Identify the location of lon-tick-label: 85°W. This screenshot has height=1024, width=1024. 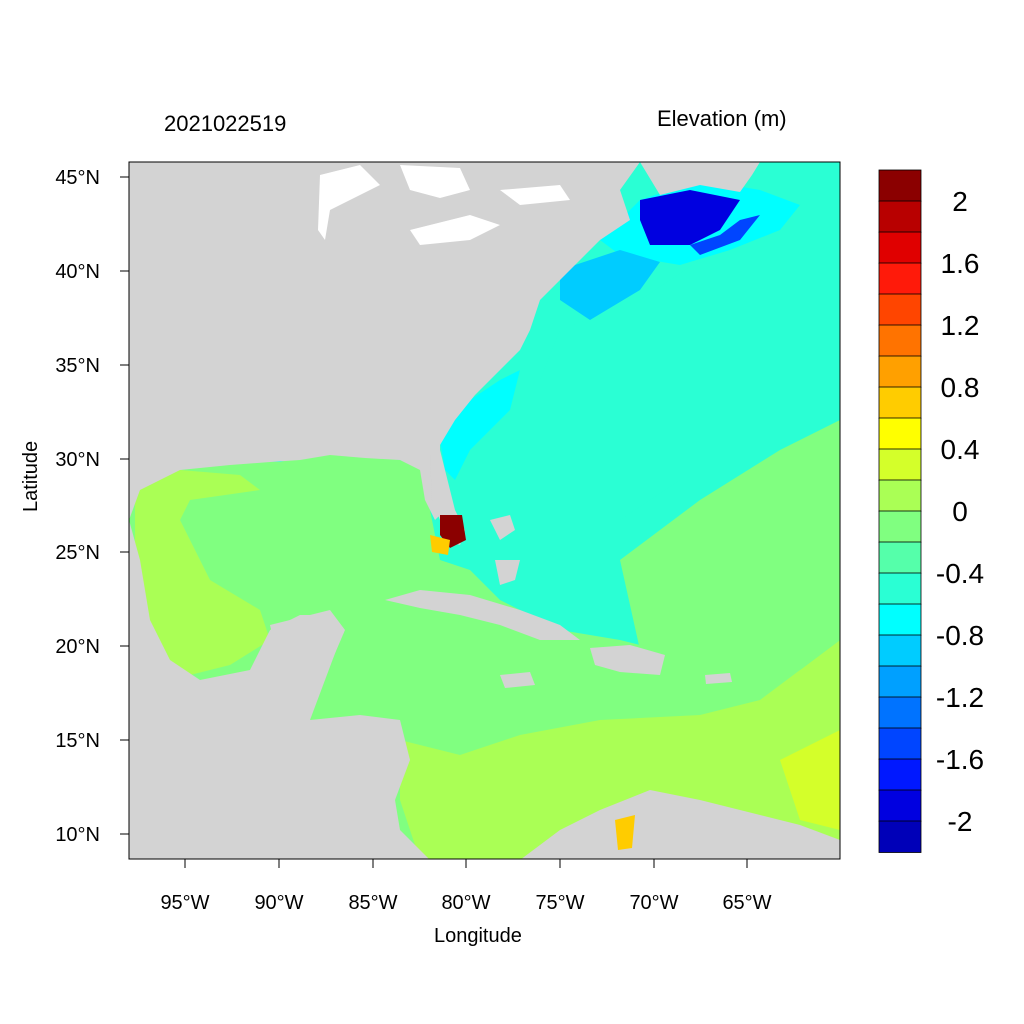
(372, 903).